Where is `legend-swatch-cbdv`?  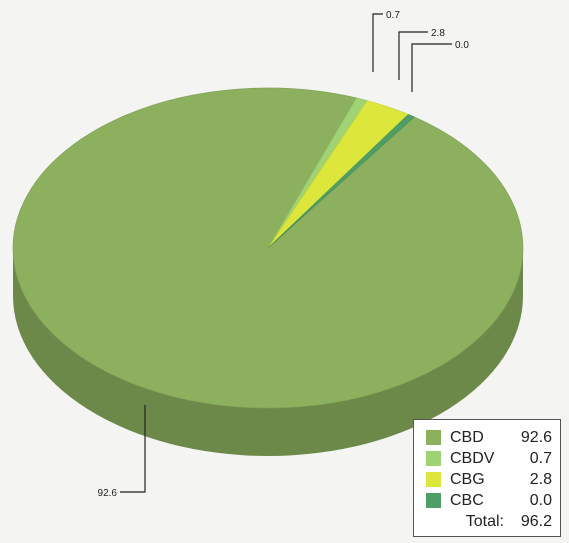 legend-swatch-cbdv is located at coordinates (433, 458).